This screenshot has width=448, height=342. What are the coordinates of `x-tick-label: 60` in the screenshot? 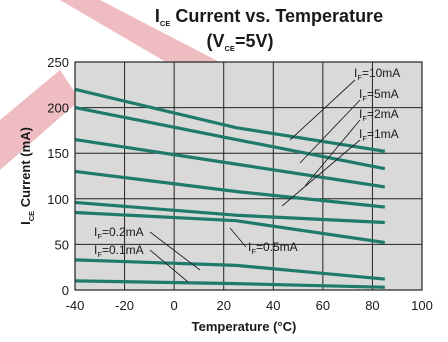 It's located at (323, 305).